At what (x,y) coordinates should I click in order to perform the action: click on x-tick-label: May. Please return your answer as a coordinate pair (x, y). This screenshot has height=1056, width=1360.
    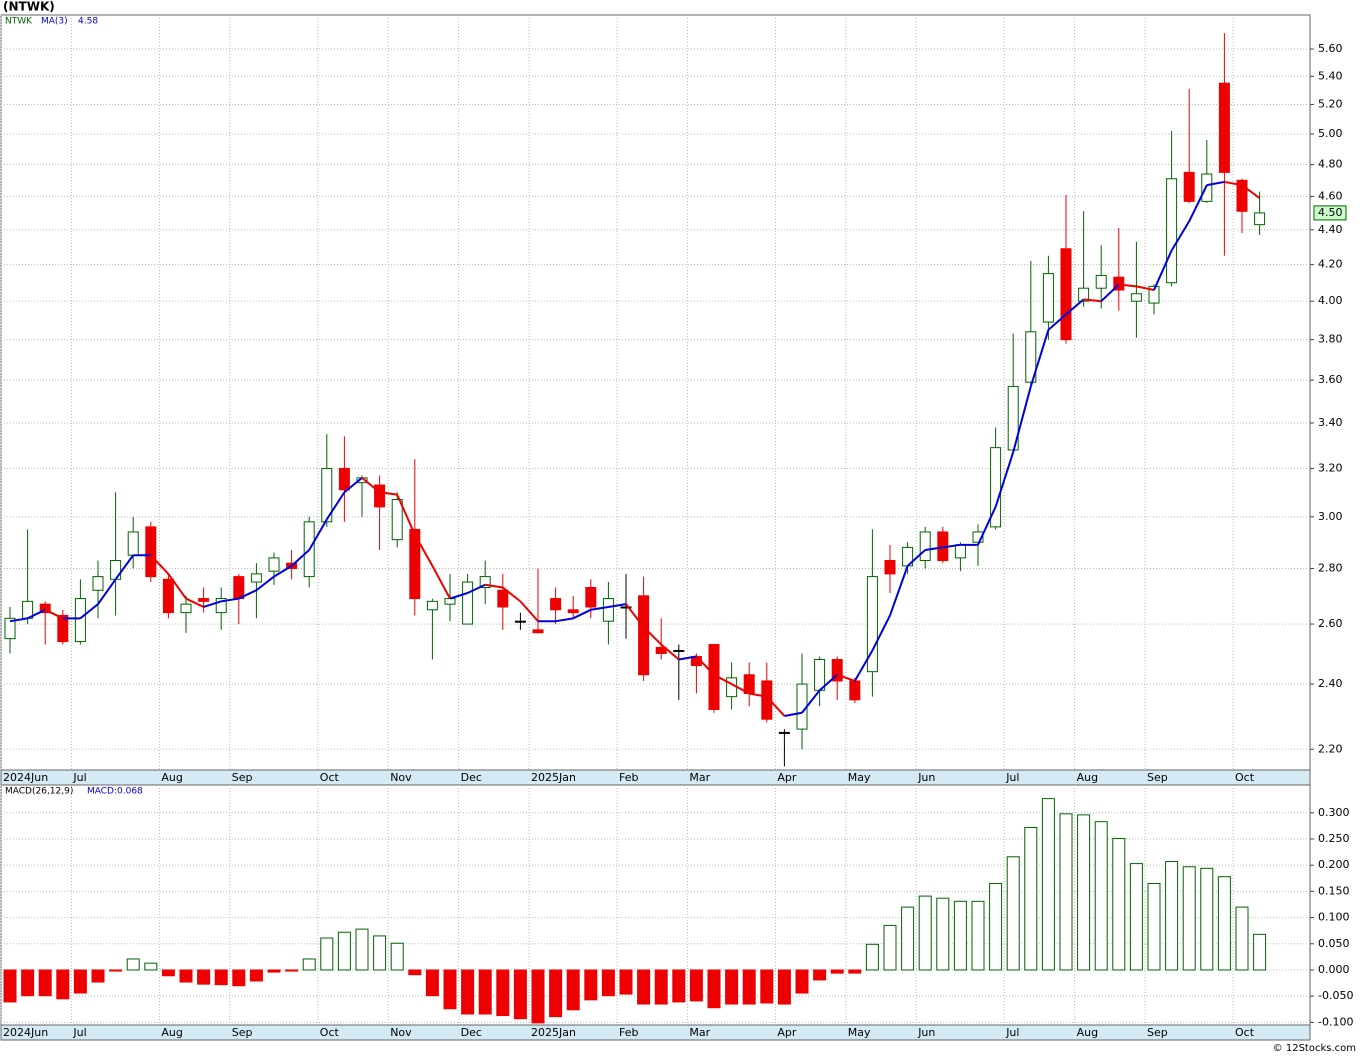
    Looking at the image, I should click on (859, 777).